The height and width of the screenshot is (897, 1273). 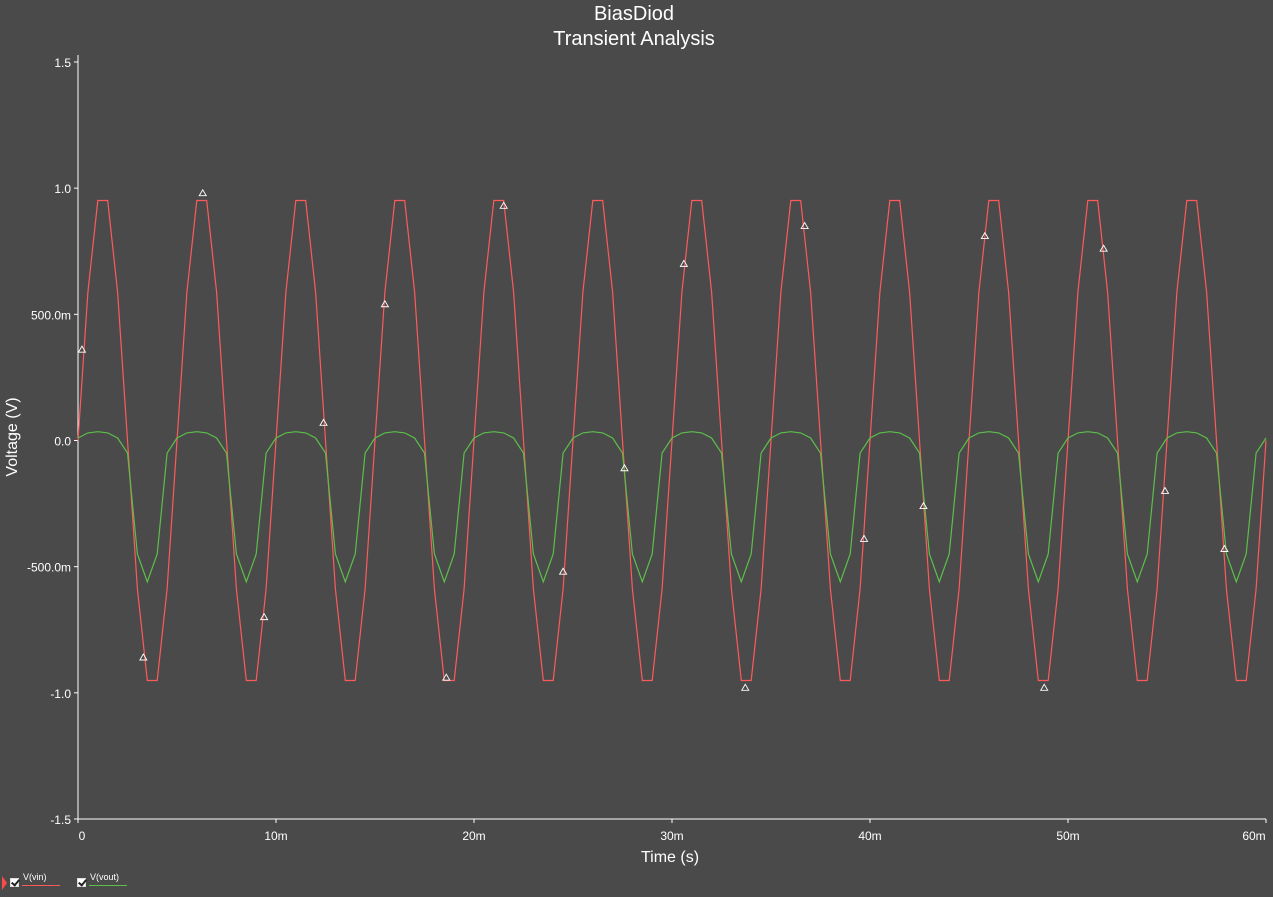 I want to click on y-tick-label: -500.0m, so click(x=49, y=568).